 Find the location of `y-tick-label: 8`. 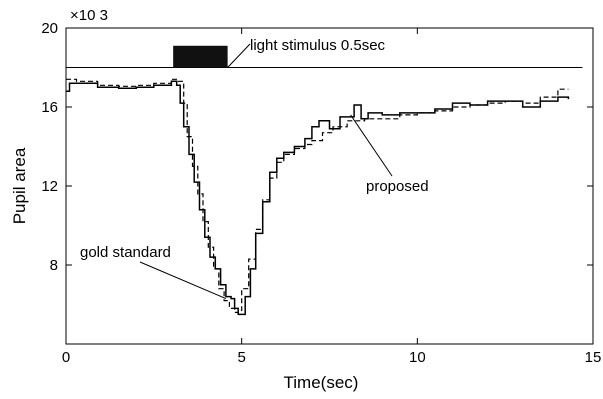

y-tick-label: 8 is located at coordinates (54, 265).